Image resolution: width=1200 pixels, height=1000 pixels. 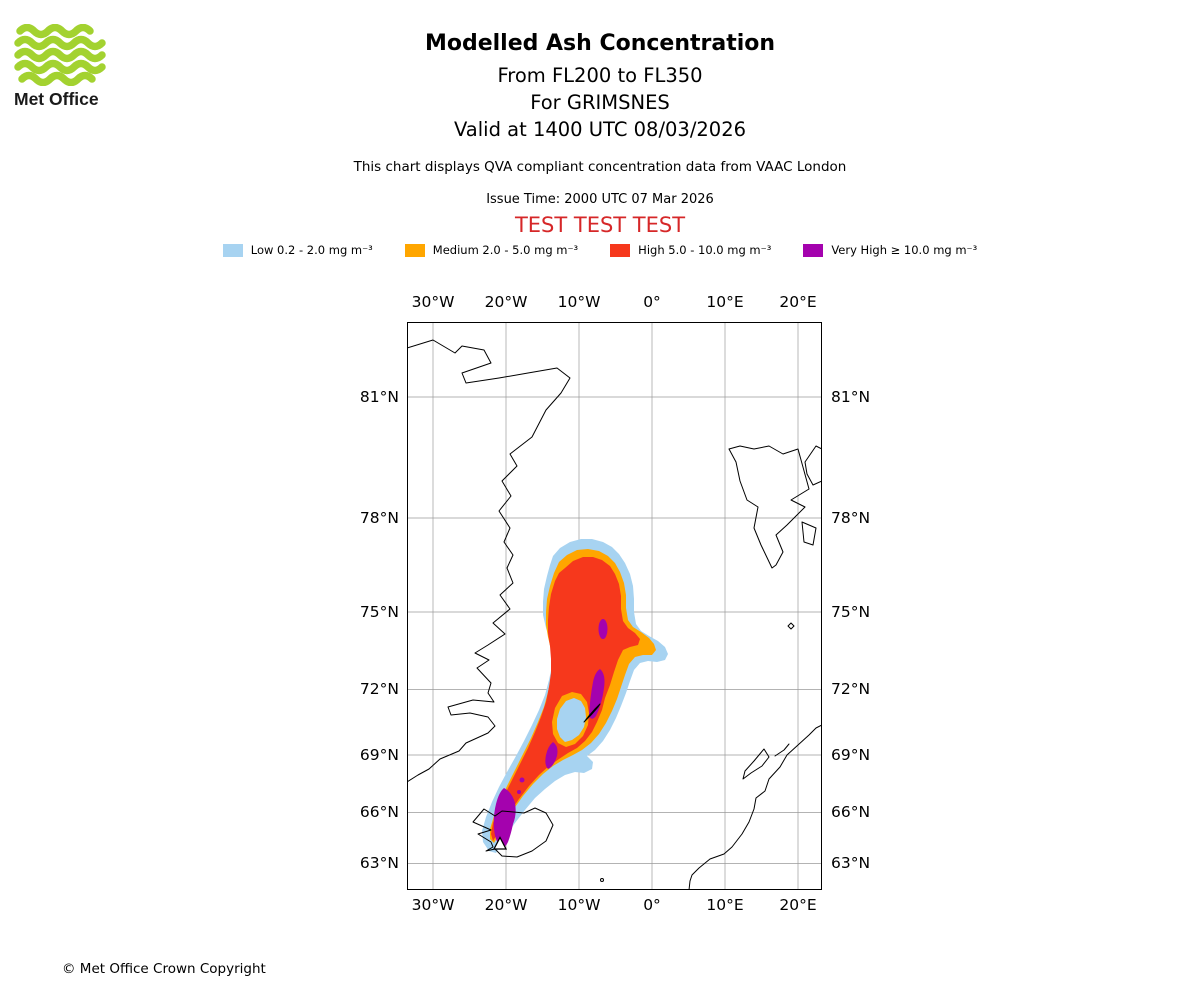 I want to click on legend-item-medium: Medium 2.0 - 5.0 mg m⁻³, so click(x=491, y=250).